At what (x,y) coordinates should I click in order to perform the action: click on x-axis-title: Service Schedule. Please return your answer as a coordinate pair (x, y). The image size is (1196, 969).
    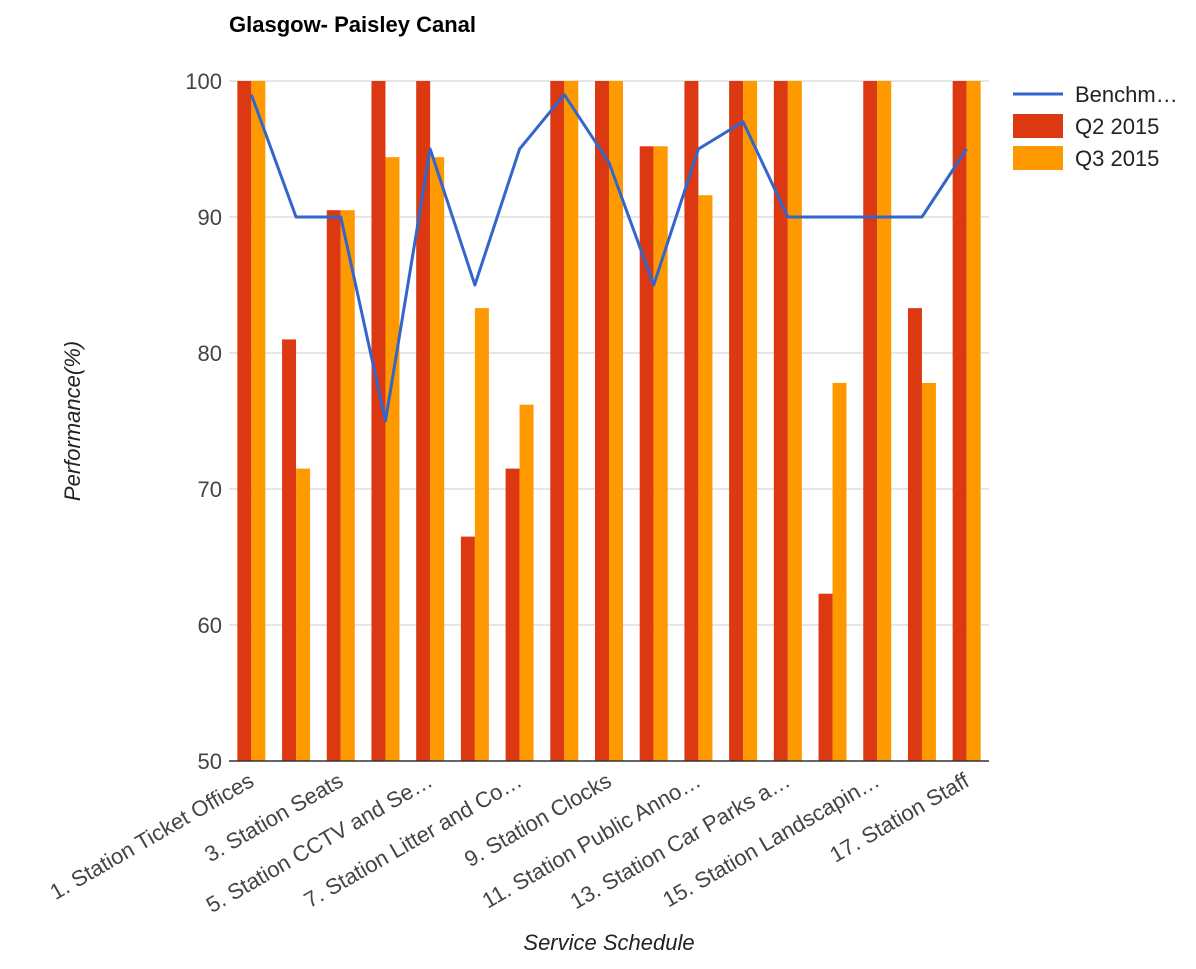
    Looking at the image, I should click on (608, 942).